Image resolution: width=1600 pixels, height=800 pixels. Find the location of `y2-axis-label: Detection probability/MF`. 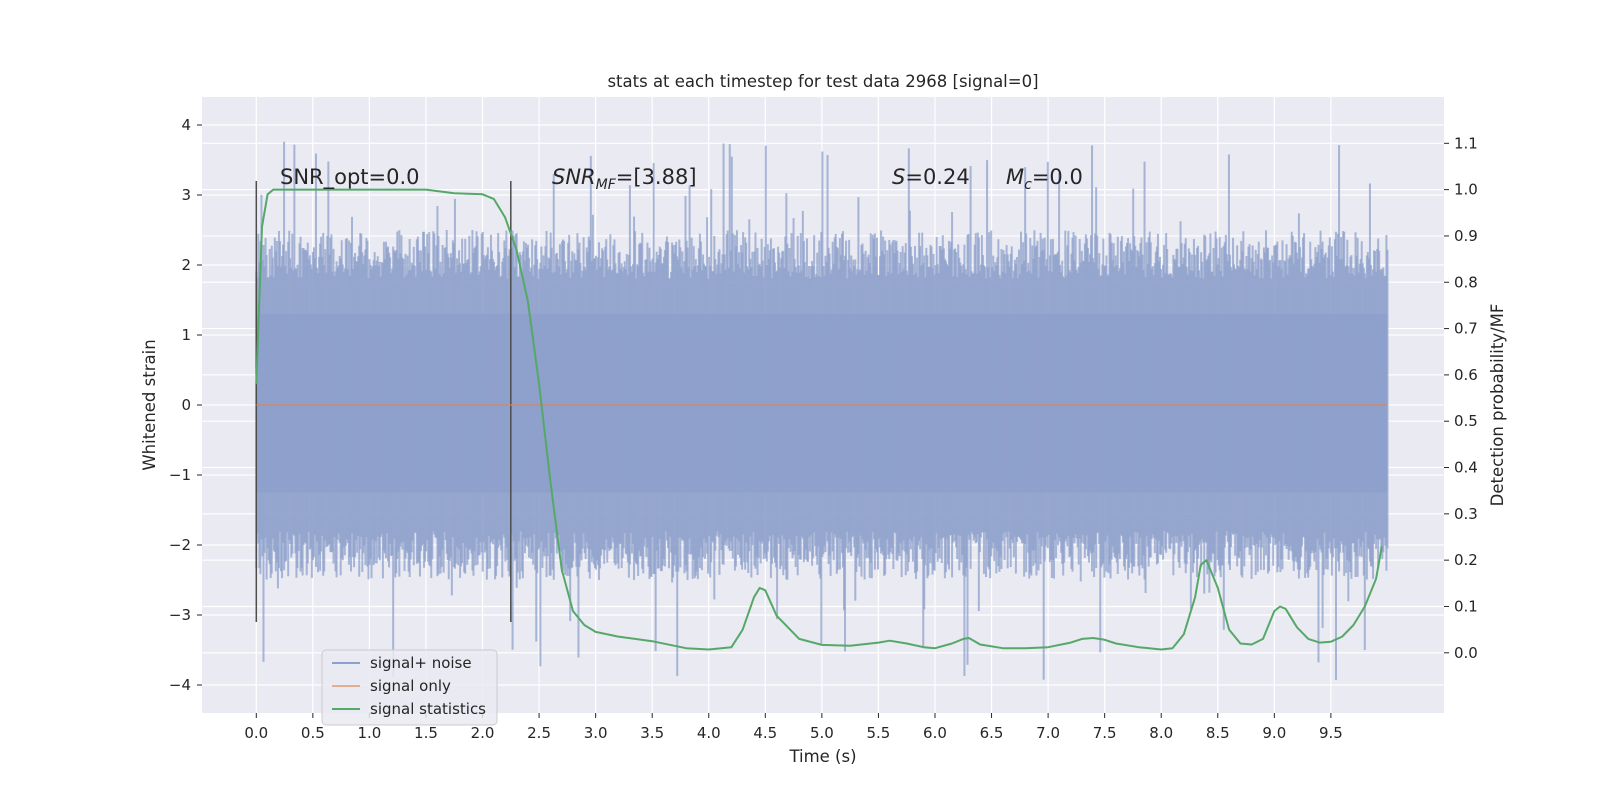

y2-axis-label: Detection probability/MF is located at coordinates (1497, 405).